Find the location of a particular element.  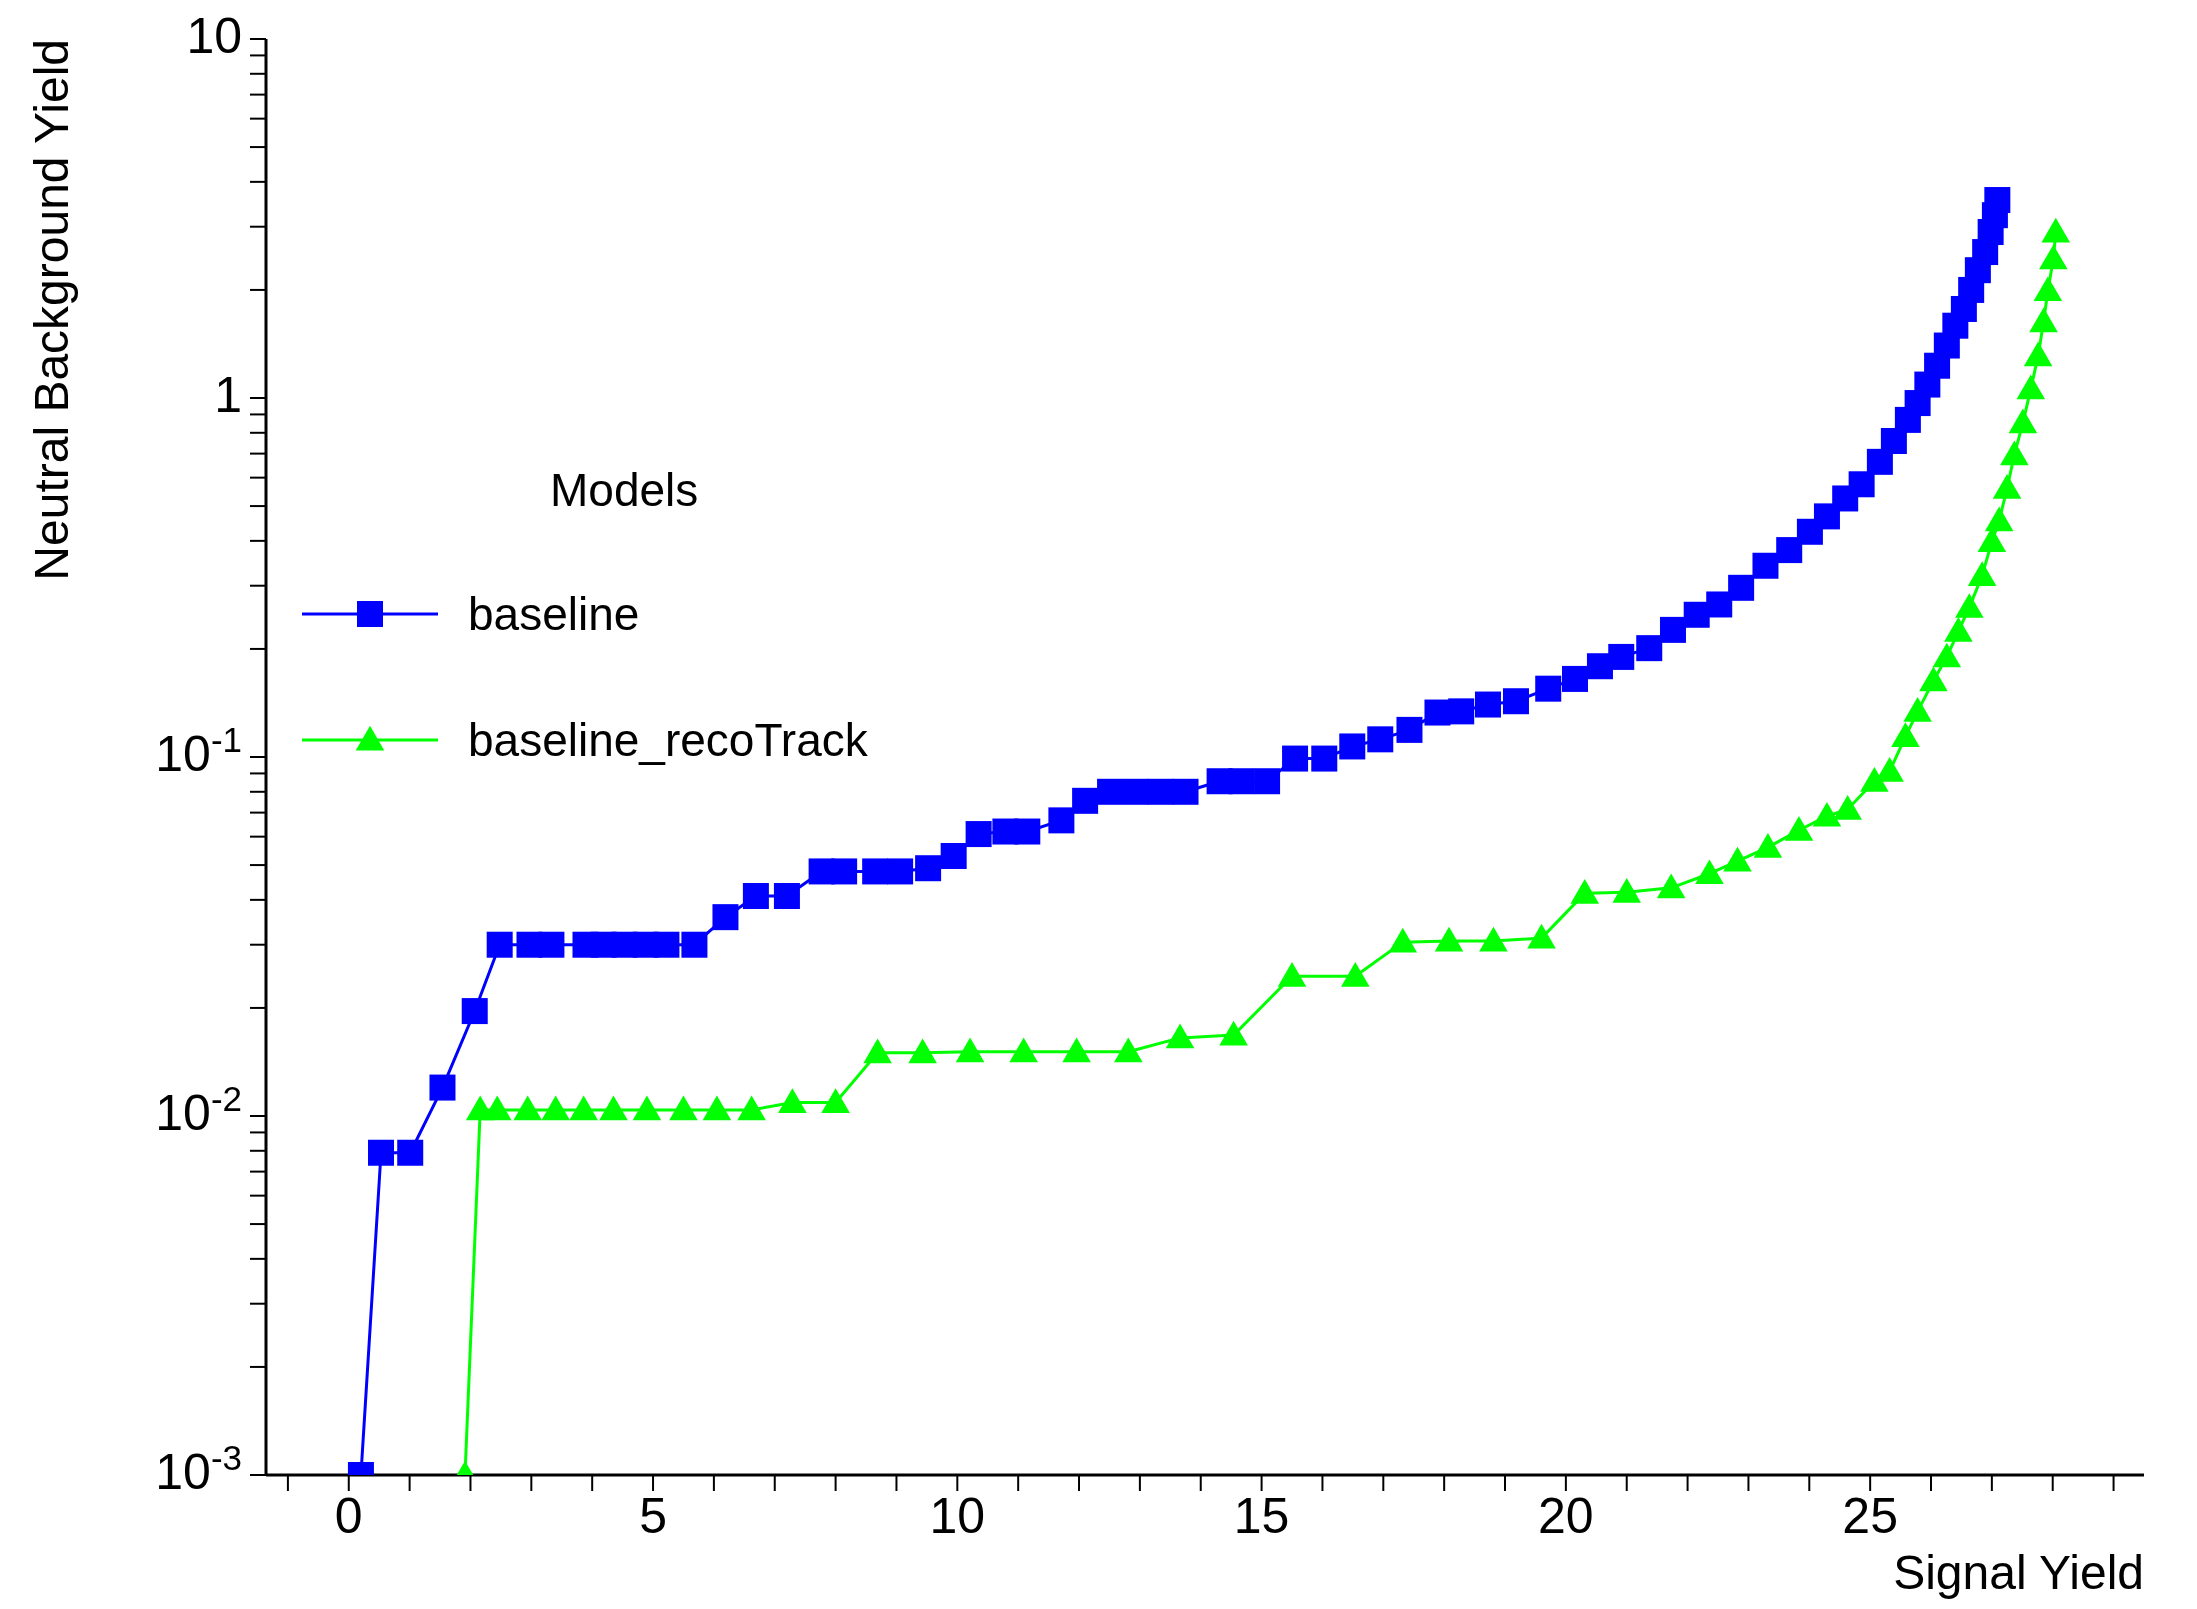

x-tick-label: 5 is located at coordinates (653, 1516).